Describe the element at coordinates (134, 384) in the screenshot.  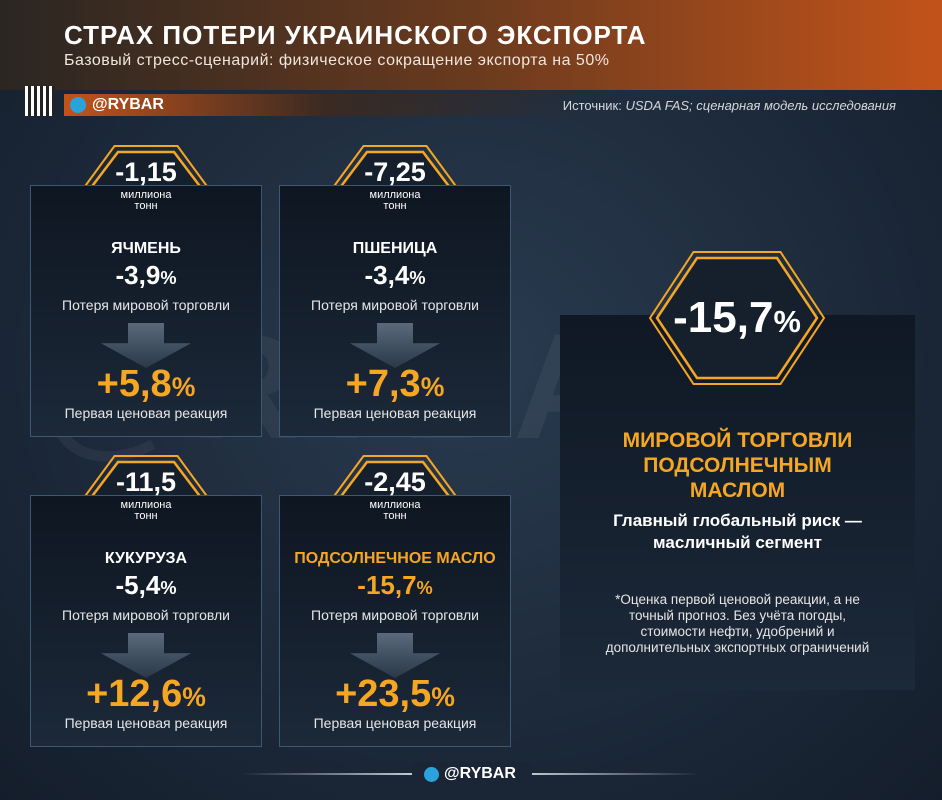
I see `price-number: +5,8` at that location.